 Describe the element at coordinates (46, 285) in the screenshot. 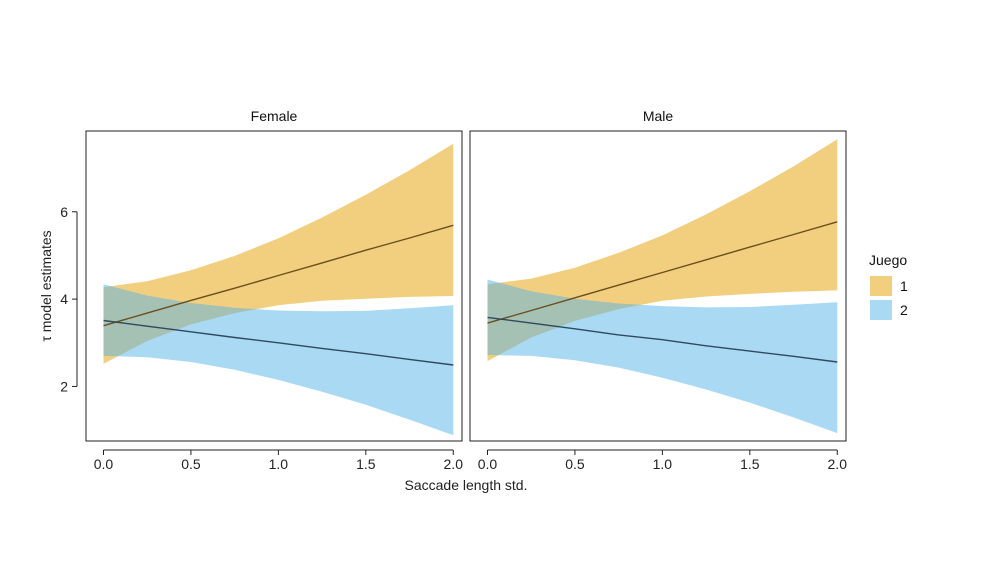

I see `y-axis-title: τ model estimates` at that location.